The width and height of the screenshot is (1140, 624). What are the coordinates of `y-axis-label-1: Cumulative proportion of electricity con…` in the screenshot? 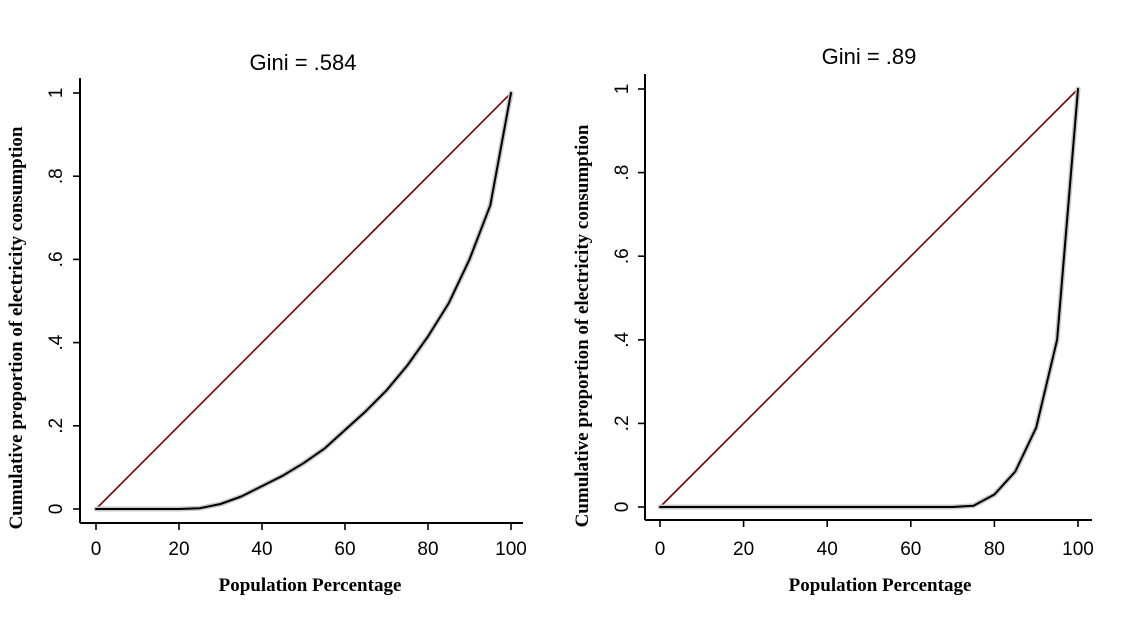 It's located at (16, 327).